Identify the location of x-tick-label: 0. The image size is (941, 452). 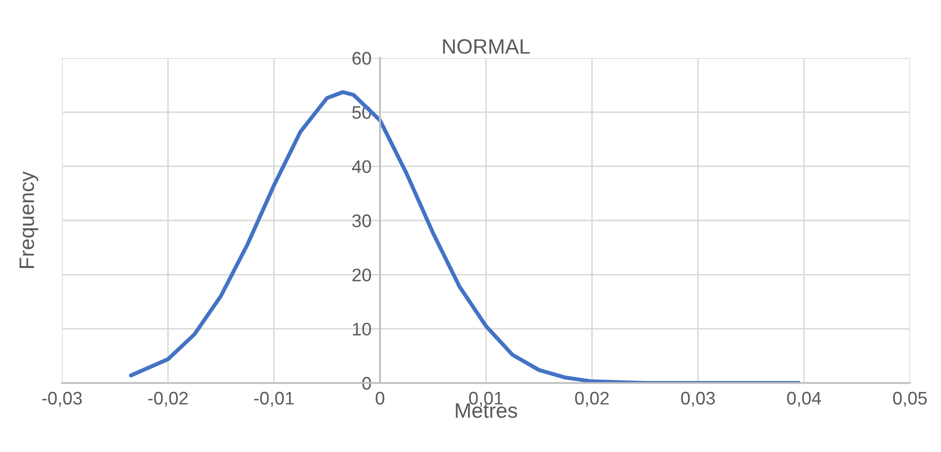
(380, 398).